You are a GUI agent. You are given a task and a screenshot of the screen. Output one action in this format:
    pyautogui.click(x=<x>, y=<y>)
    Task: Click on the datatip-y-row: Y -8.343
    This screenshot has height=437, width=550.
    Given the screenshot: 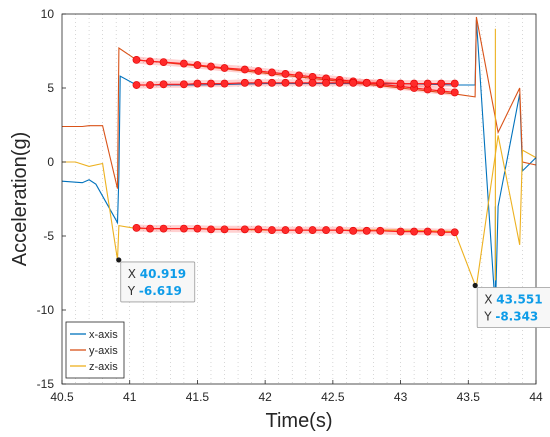 What is the action you would take?
    pyautogui.click(x=510, y=316)
    